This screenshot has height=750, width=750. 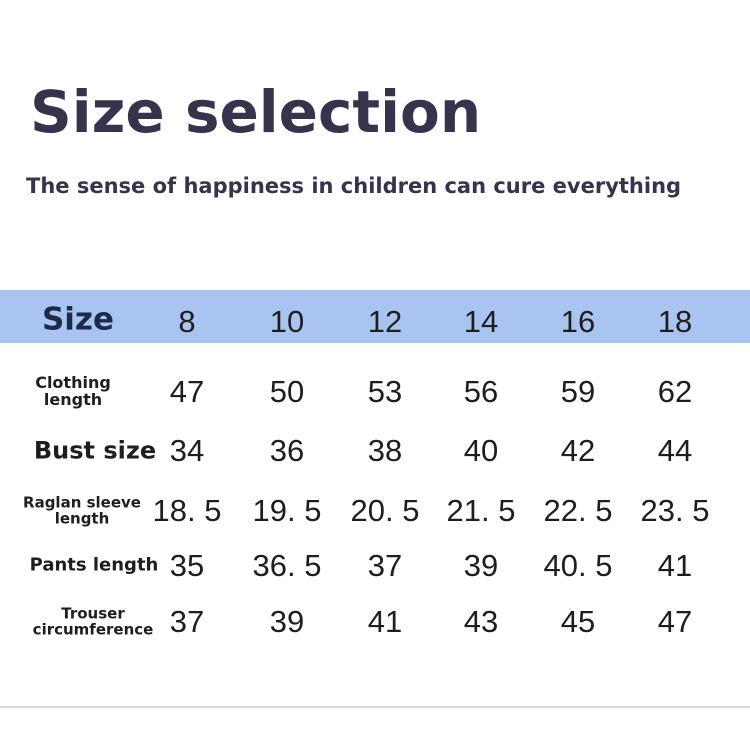 I want to click on cell-value: 20. 5, so click(x=385, y=510).